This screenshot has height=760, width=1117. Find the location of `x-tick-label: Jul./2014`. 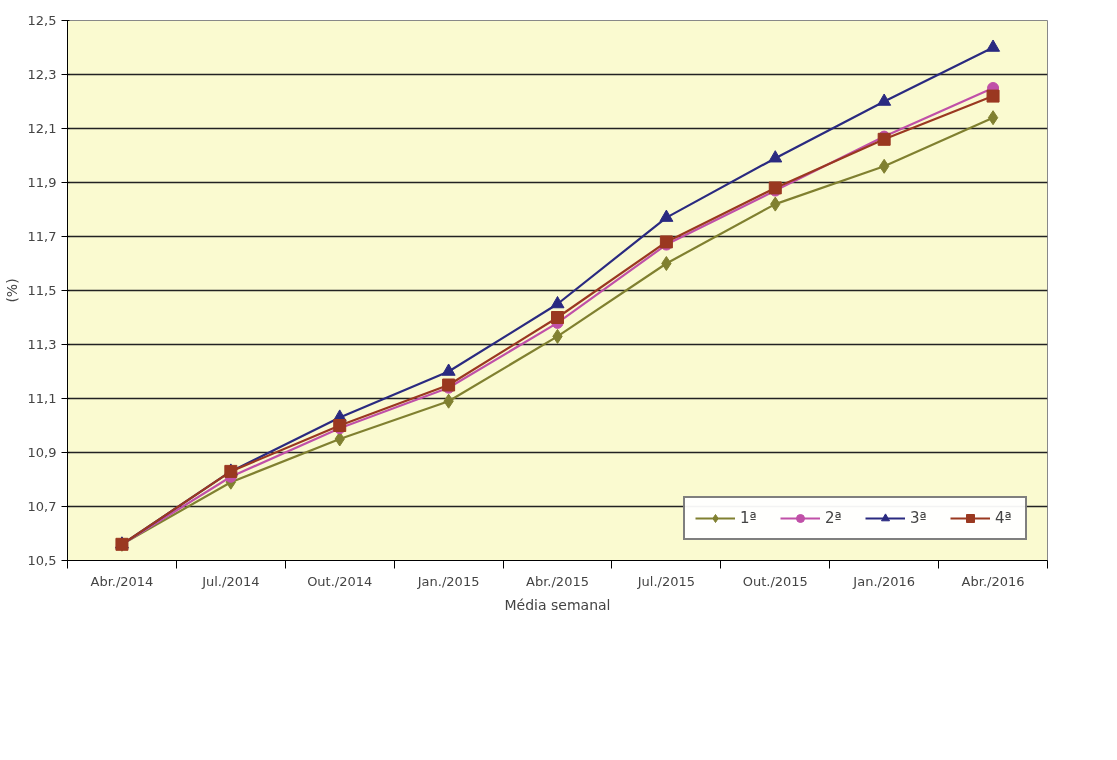

x-tick-label: Jul./2014 is located at coordinates (230, 581).